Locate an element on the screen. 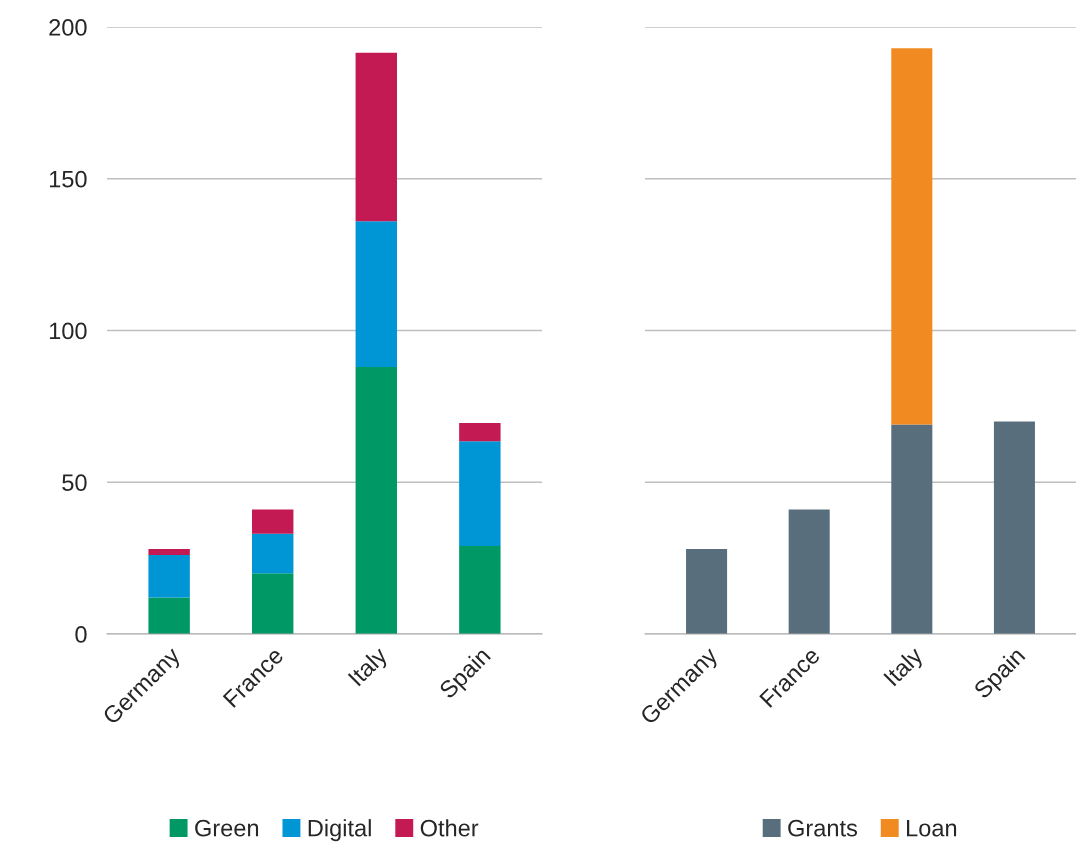  y-tick-label: 50 is located at coordinates (74, 483).